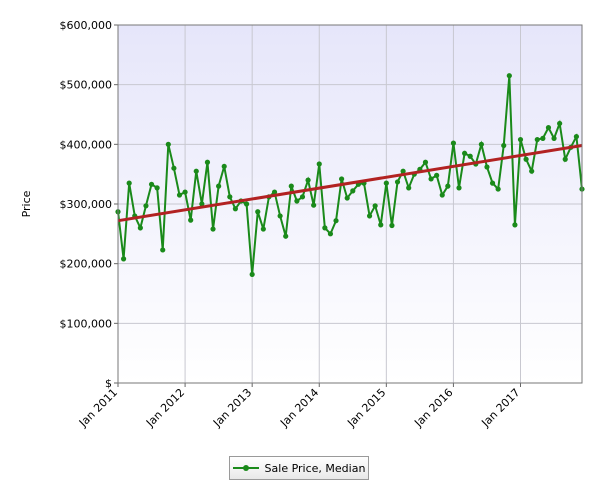 The height and width of the screenshot is (500, 600). I want to click on y-tick-label: $200,000, so click(86, 264).